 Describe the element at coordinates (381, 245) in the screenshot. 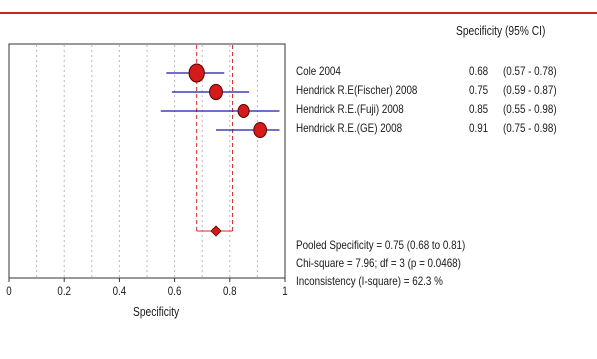

I see `pooled-specificity-text: Pooled Specificity = 0.75 (0.68 to 0.81)` at that location.